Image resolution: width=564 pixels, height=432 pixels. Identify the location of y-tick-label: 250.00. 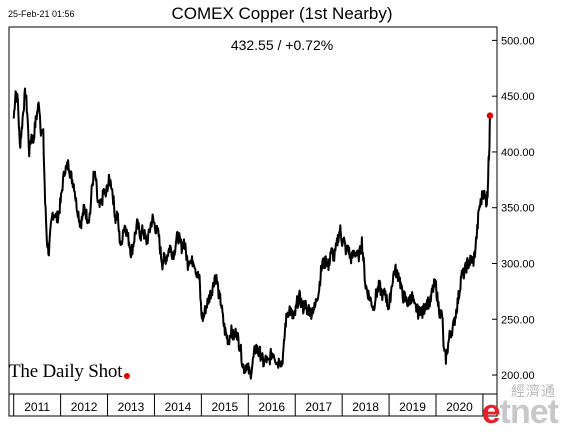
(518, 320).